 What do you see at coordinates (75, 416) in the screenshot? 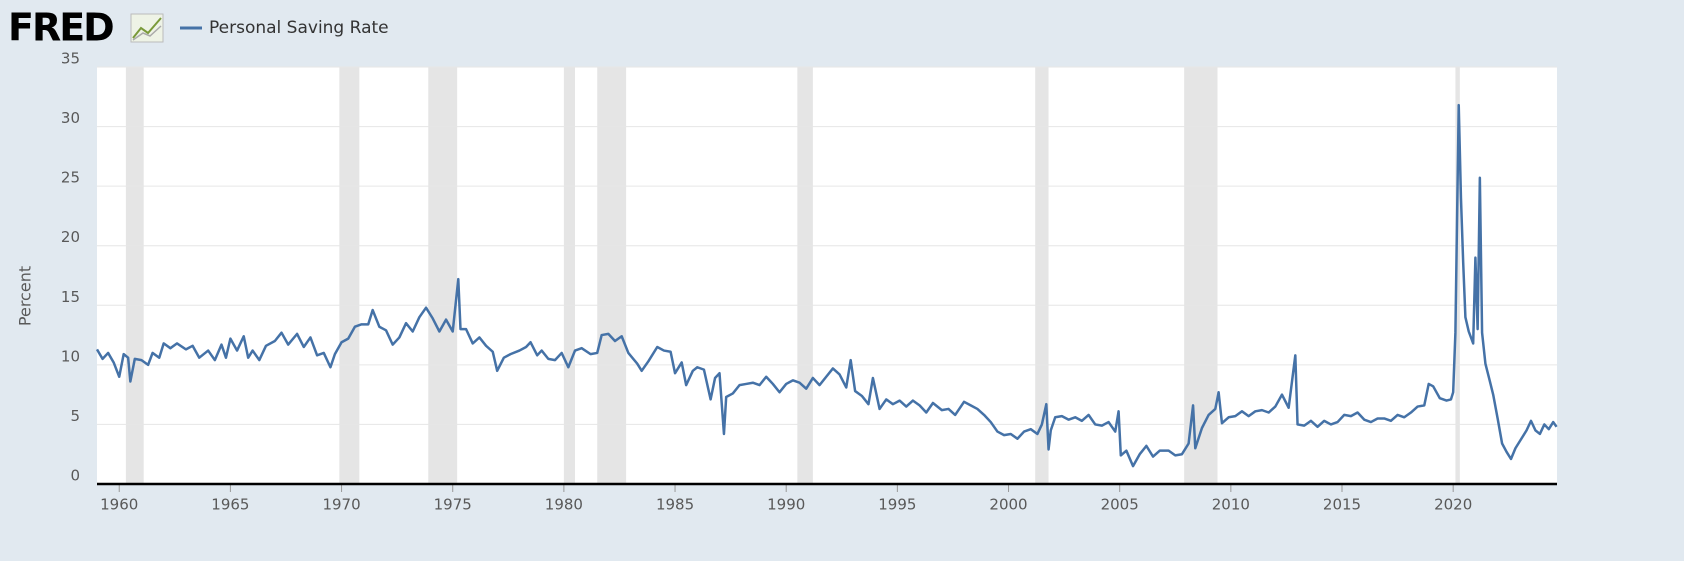
I see `y-tick-label: 5` at bounding box center [75, 416].